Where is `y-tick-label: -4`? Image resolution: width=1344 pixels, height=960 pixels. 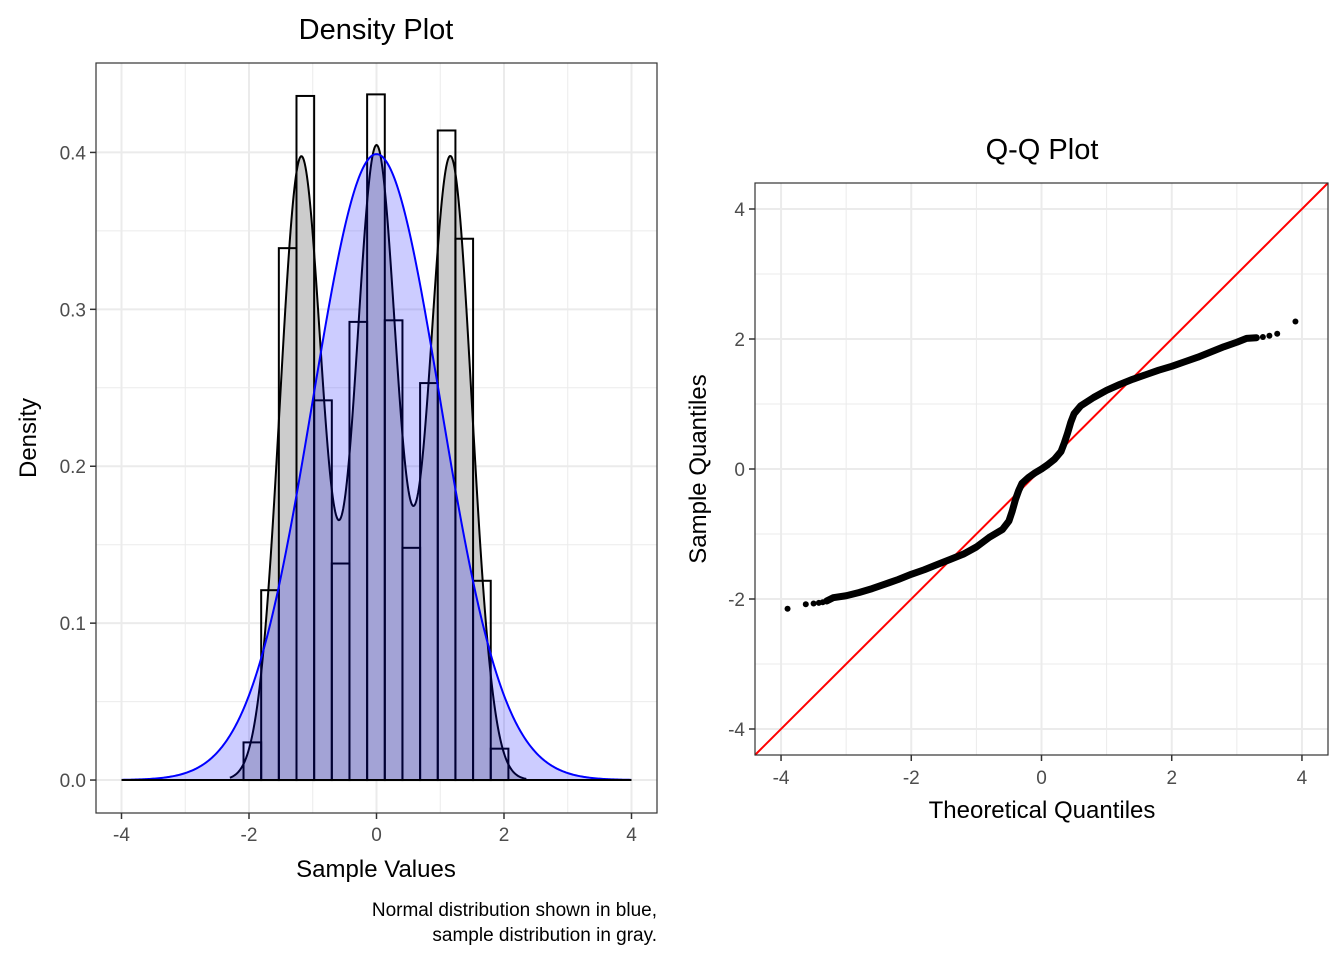
y-tick-label: -4 is located at coordinates (736, 730).